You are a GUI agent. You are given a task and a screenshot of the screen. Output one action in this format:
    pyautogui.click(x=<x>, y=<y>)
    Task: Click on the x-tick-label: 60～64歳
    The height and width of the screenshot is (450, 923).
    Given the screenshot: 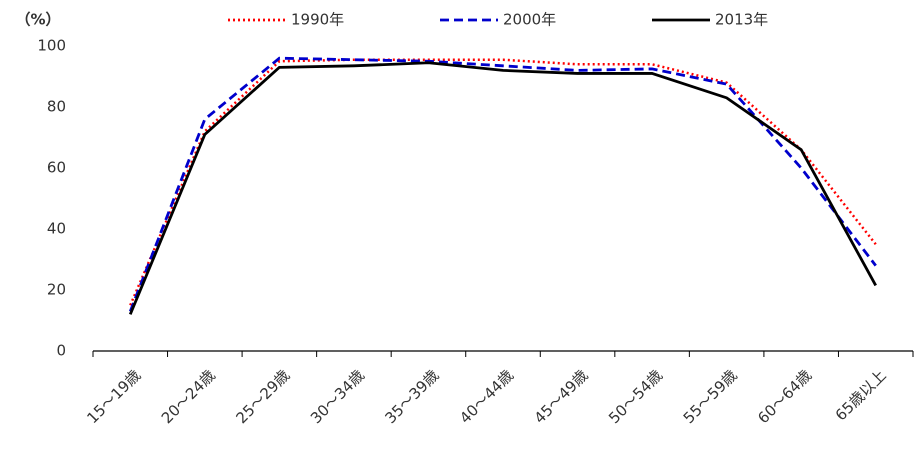 What is the action you would take?
    pyautogui.click(x=784, y=396)
    